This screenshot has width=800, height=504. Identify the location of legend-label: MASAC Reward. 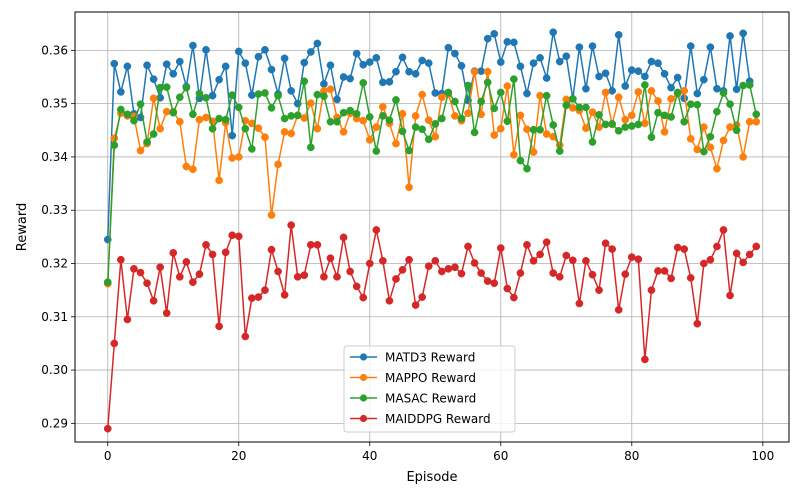
(430, 399).